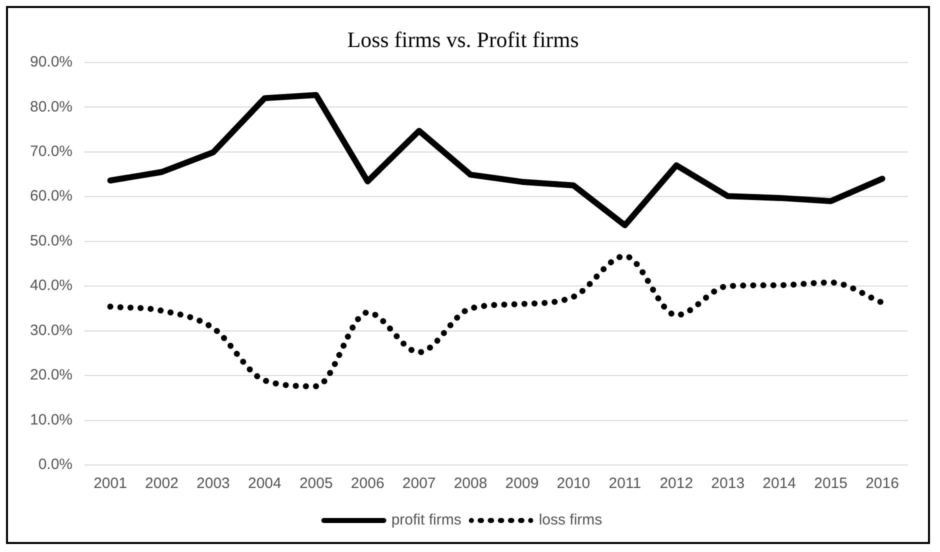 This screenshot has height=552, width=940. Describe the element at coordinates (55, 465) in the screenshot. I see `y-tick-label: 0.0%` at that location.